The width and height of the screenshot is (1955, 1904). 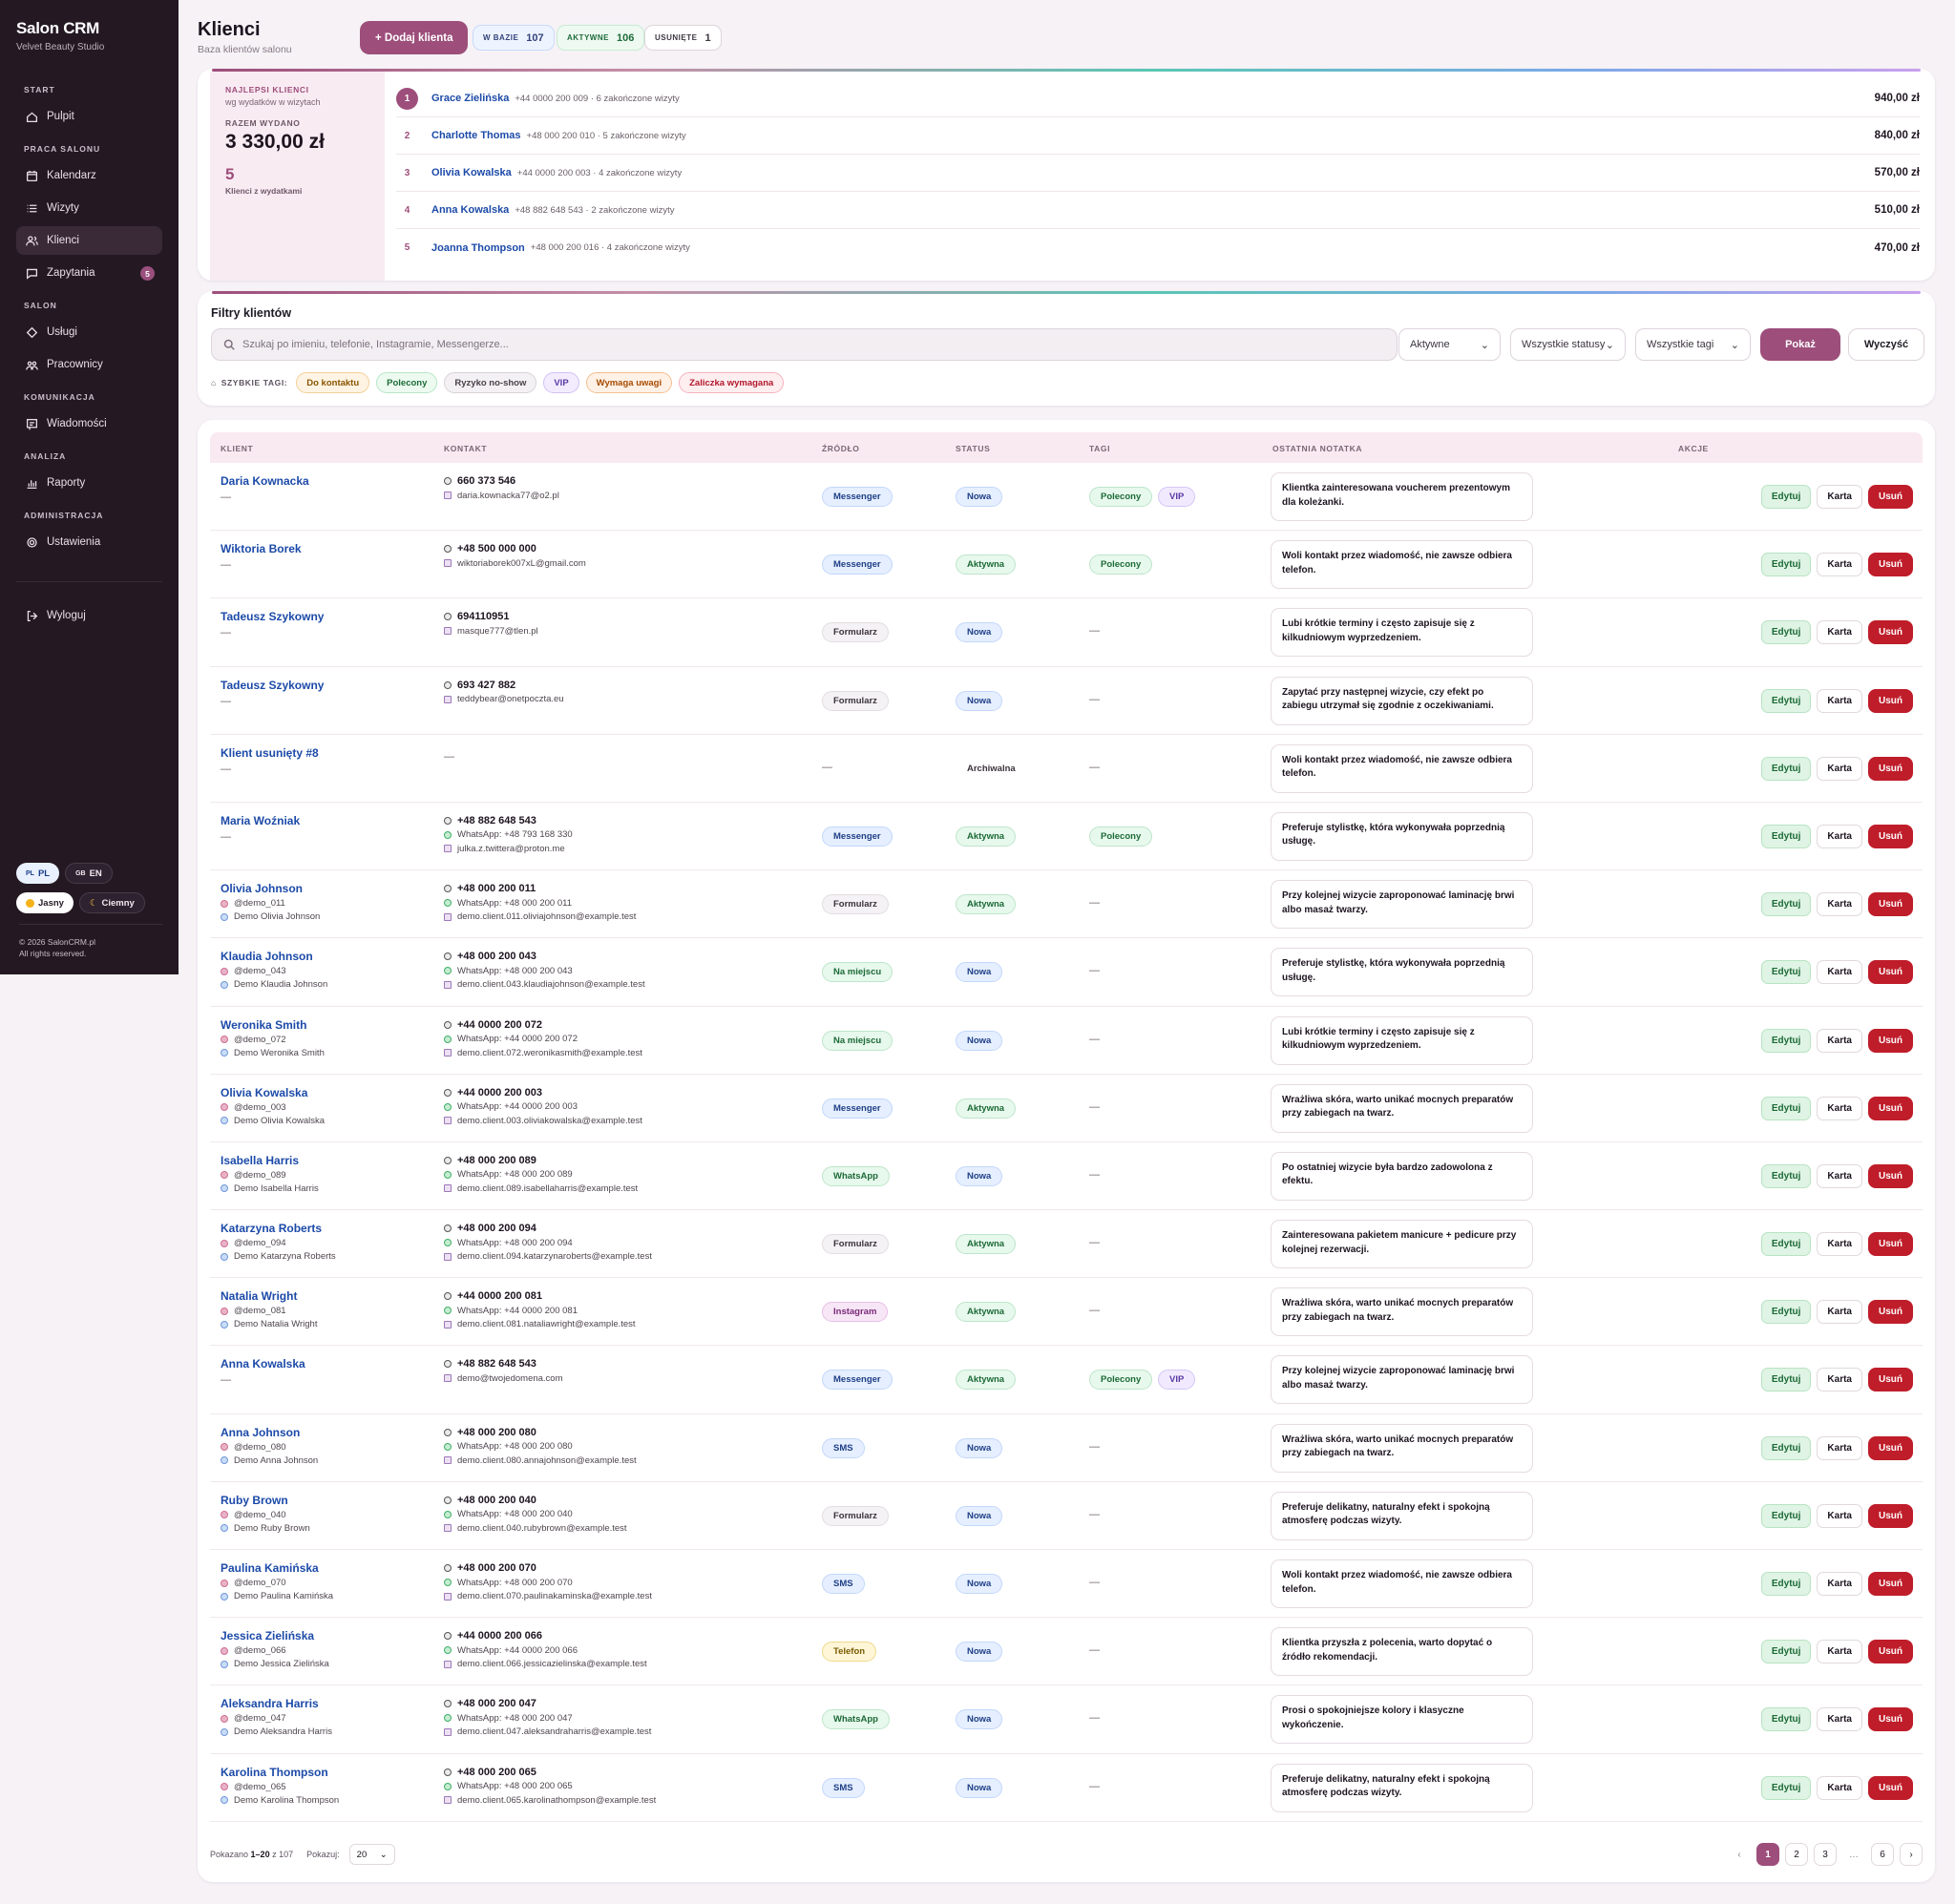 What do you see at coordinates (262, 889) in the screenshot?
I see `client-name-link: Olivia Johnson` at bounding box center [262, 889].